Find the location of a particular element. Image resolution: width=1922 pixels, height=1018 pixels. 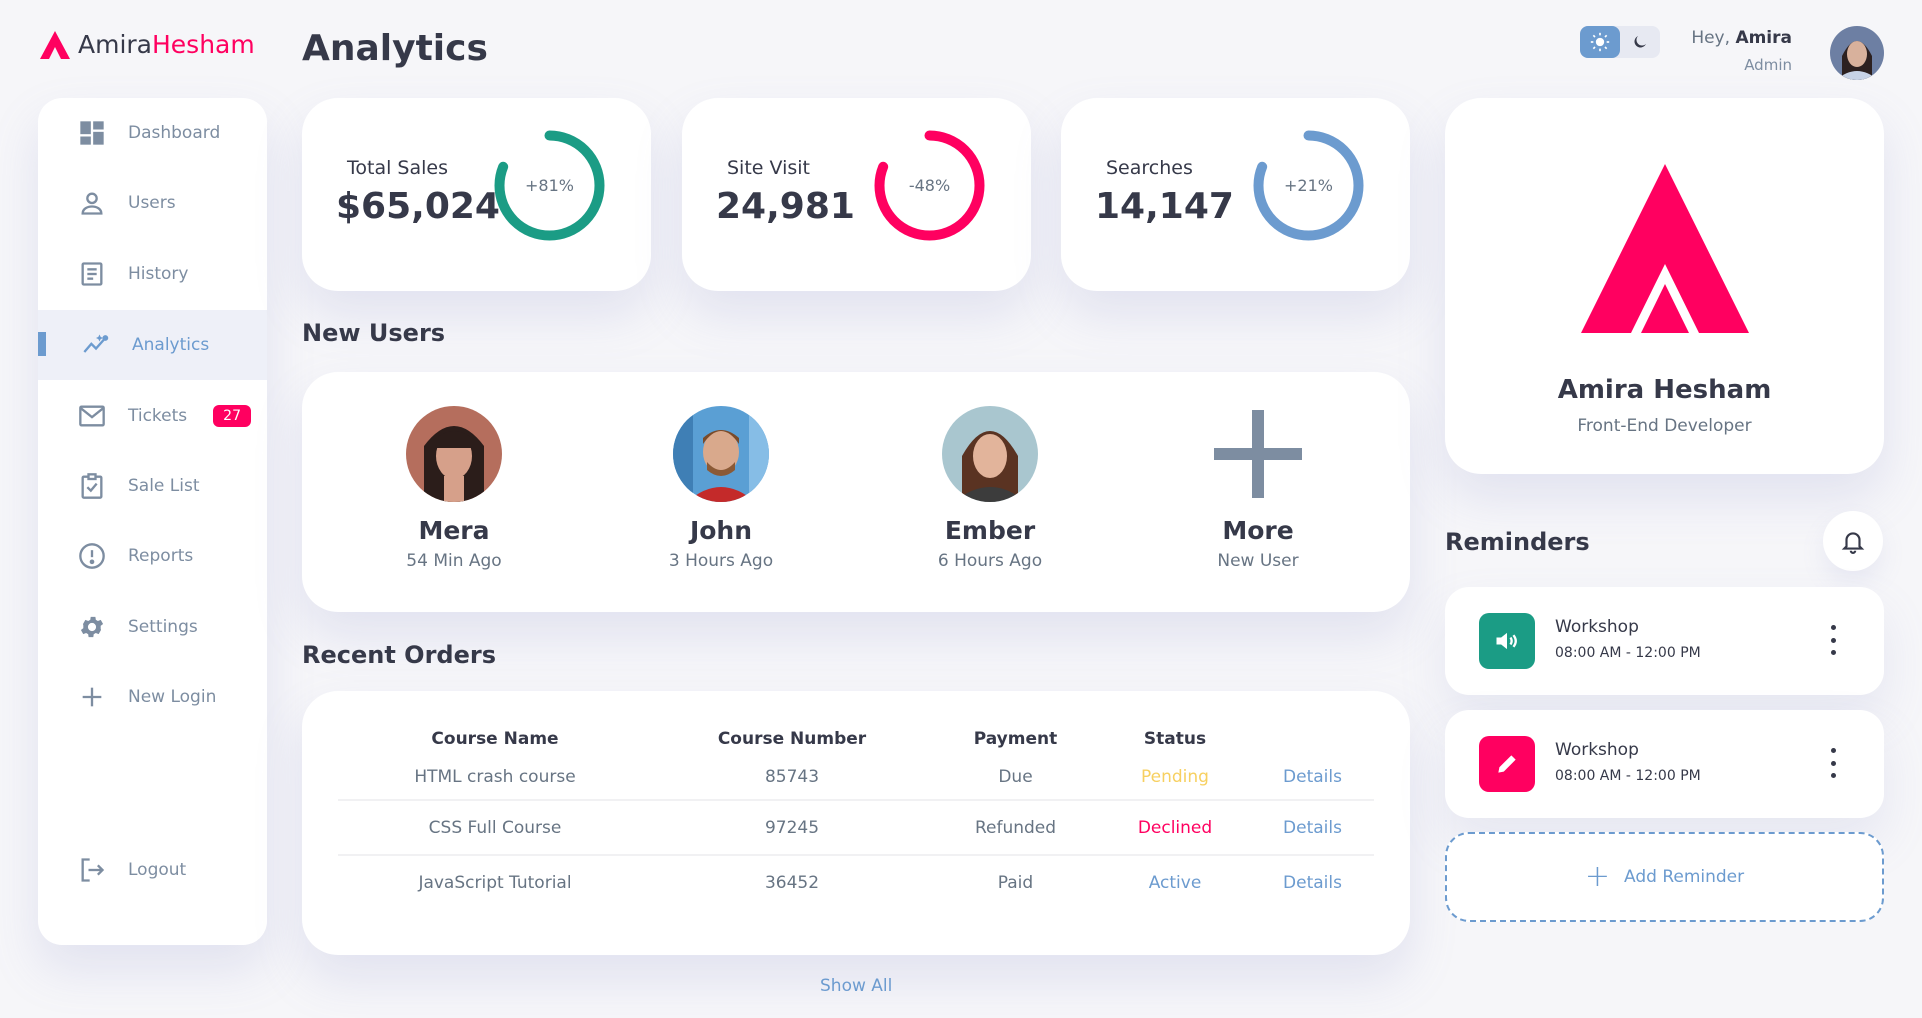

notifications-button is located at coordinates (1853, 541).